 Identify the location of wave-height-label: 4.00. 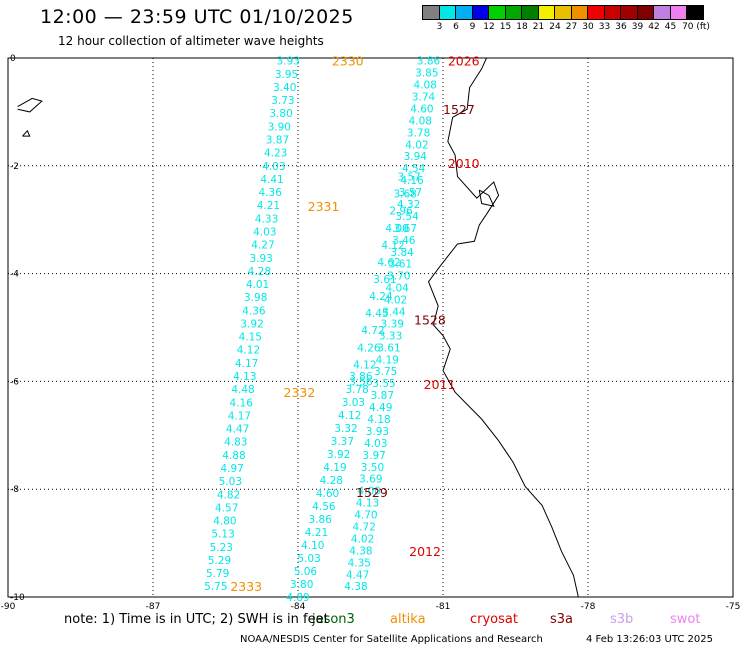
(396, 229).